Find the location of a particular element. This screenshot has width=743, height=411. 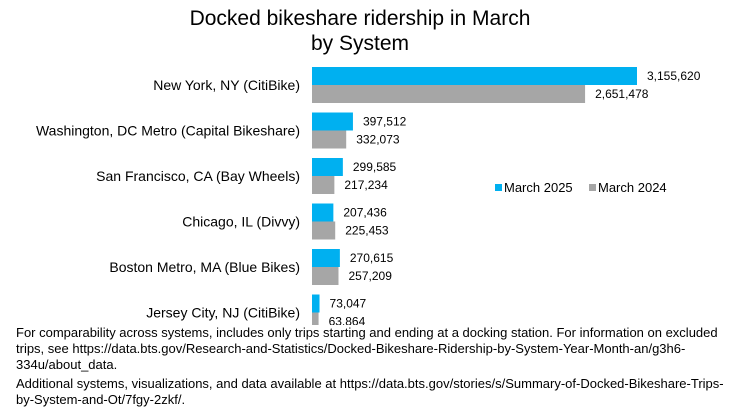

data-label-march-2024: 63,864 is located at coordinates (347, 320).